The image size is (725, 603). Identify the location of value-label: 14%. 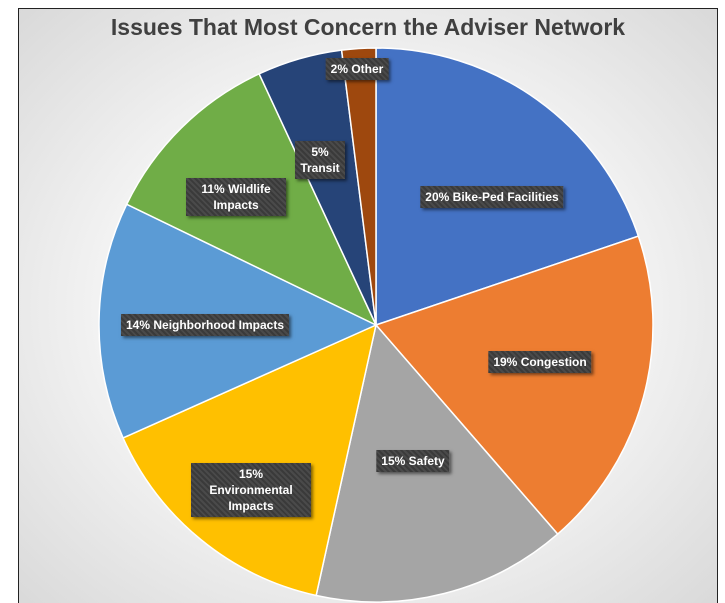
(138, 325).